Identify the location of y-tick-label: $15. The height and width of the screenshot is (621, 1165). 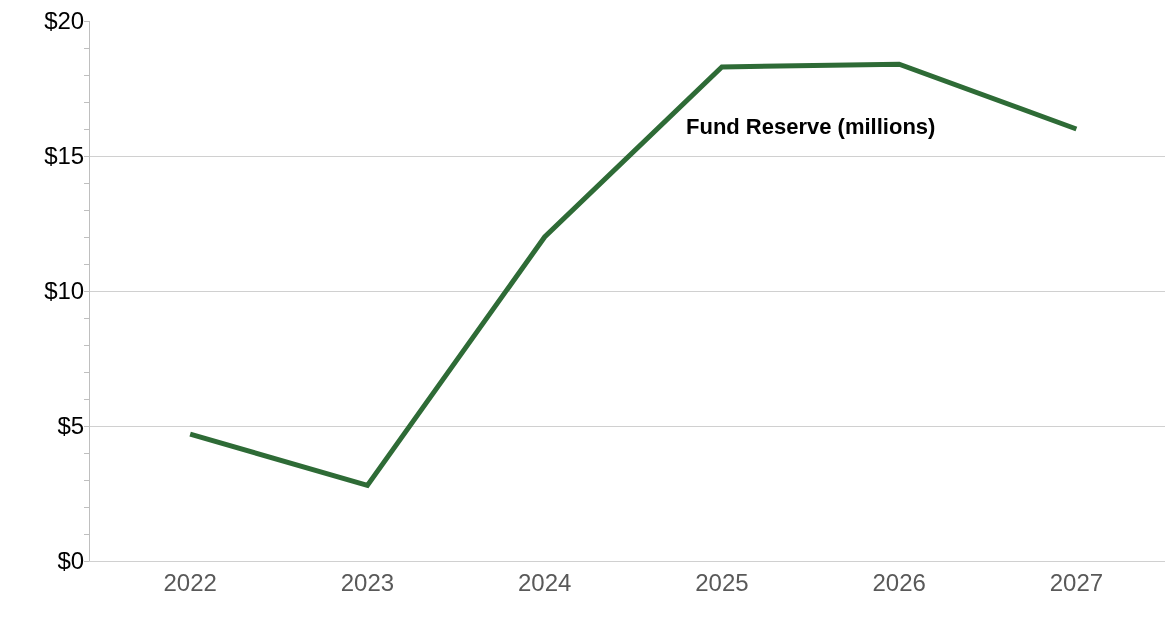
(64, 156).